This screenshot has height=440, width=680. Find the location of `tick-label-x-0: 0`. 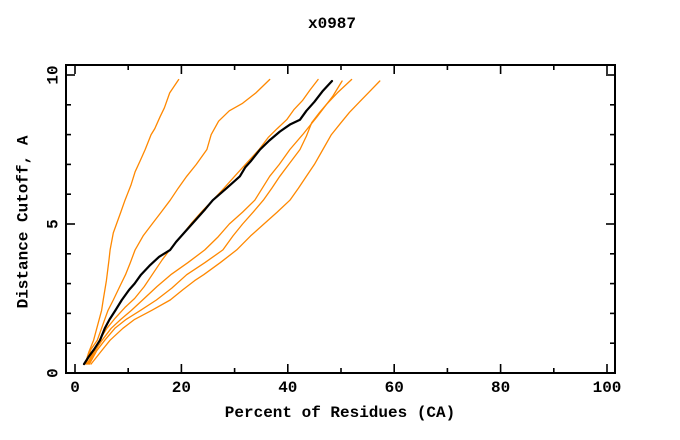

tick-label-x-0: 0 is located at coordinates (75, 388).